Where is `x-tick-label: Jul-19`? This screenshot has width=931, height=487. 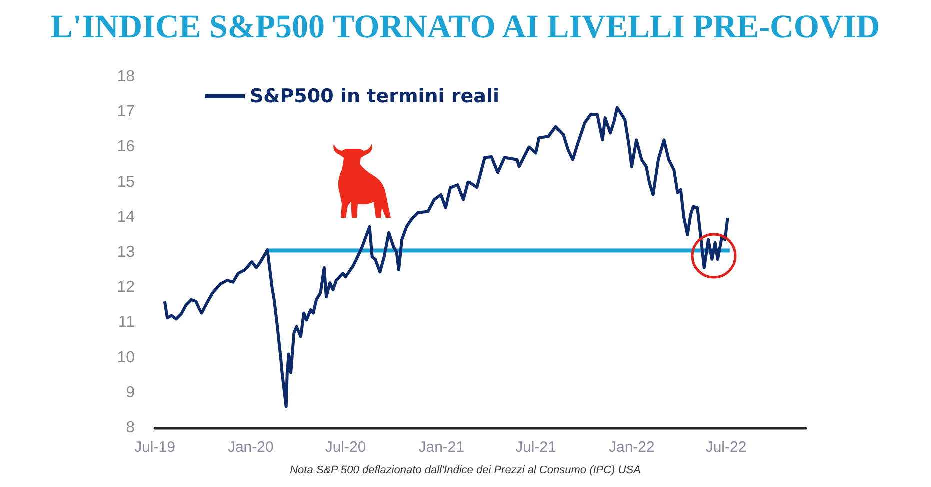
x-tick-label: Jul-19 is located at coordinates (155, 447).